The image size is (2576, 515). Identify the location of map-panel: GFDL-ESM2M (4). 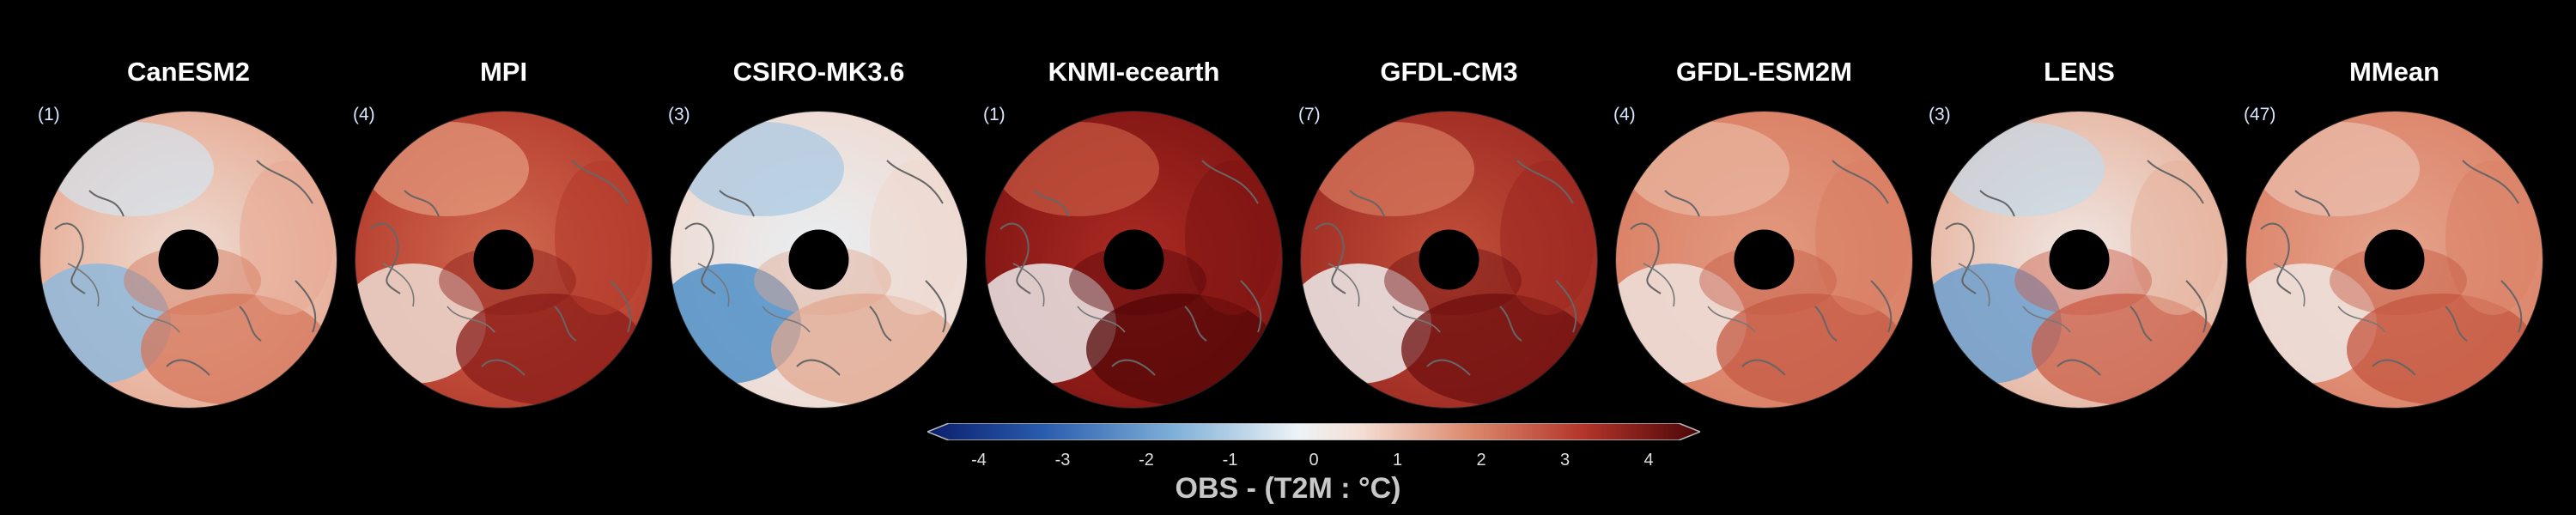
(1764, 214).